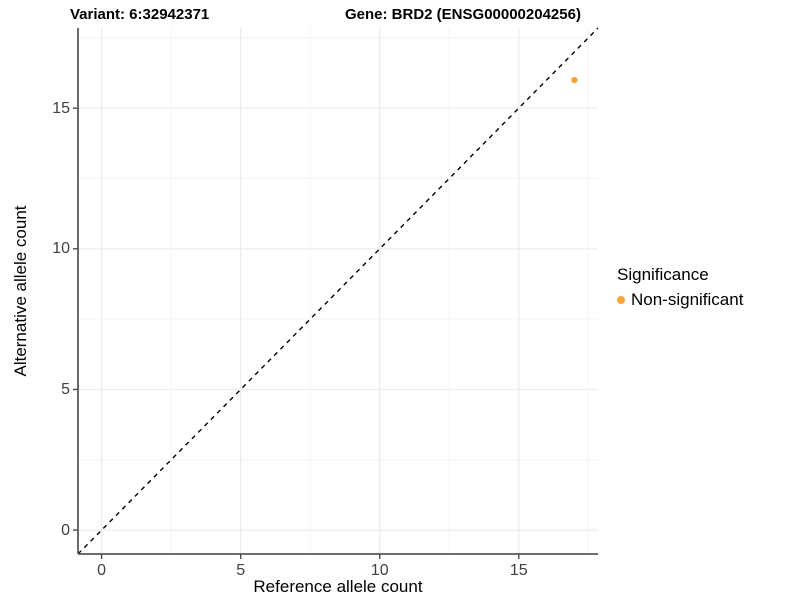 The image size is (800, 600). Describe the element at coordinates (463, 14) in the screenshot. I see `plot-title-gene: Gene: BRD2 (ENSG00000204256)` at that location.